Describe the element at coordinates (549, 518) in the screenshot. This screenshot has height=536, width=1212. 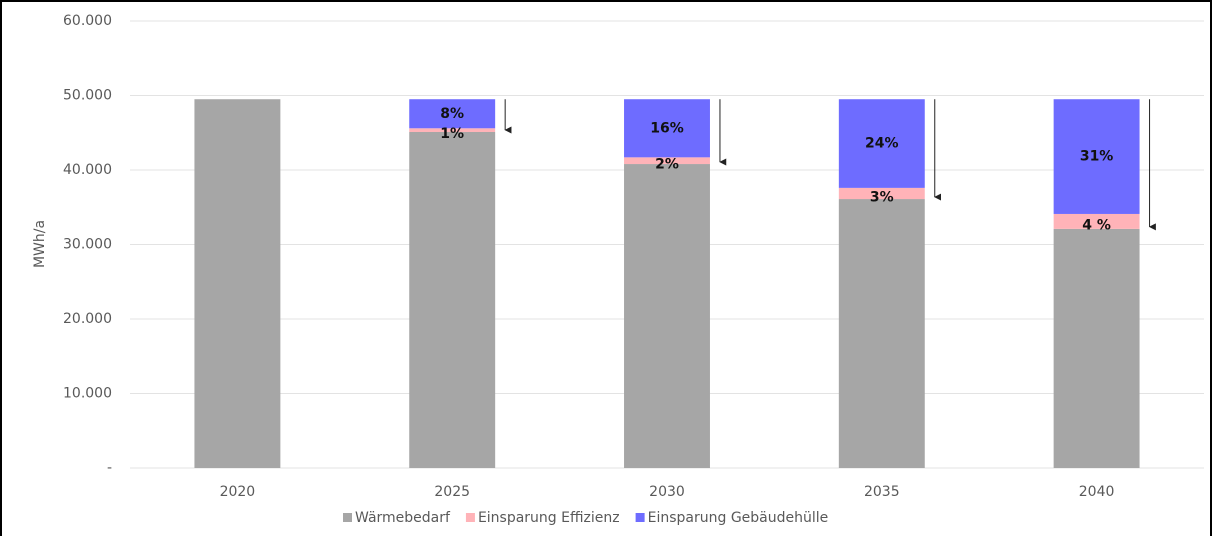
I see `legend-label: Einsparung Effizienz` at that location.